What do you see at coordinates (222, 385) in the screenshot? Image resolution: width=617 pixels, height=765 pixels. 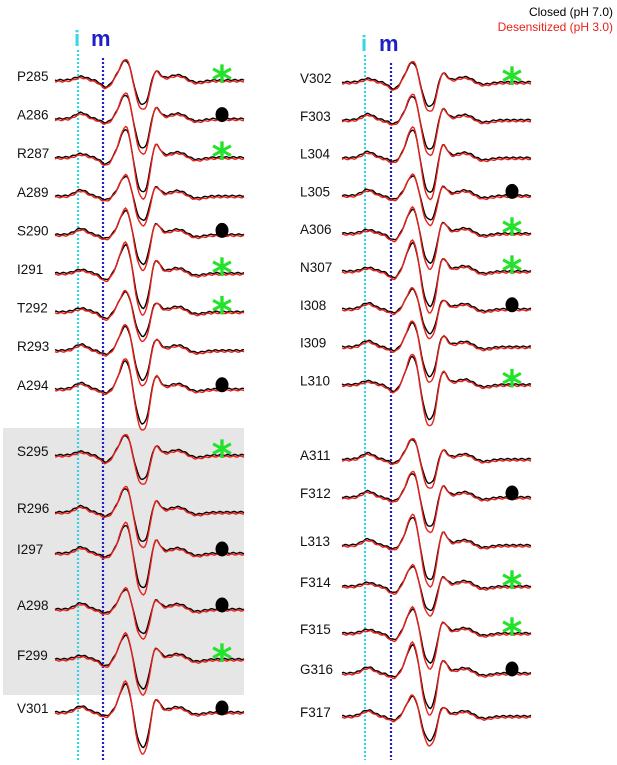 I see `dot-symbol-a294` at bounding box center [222, 385].